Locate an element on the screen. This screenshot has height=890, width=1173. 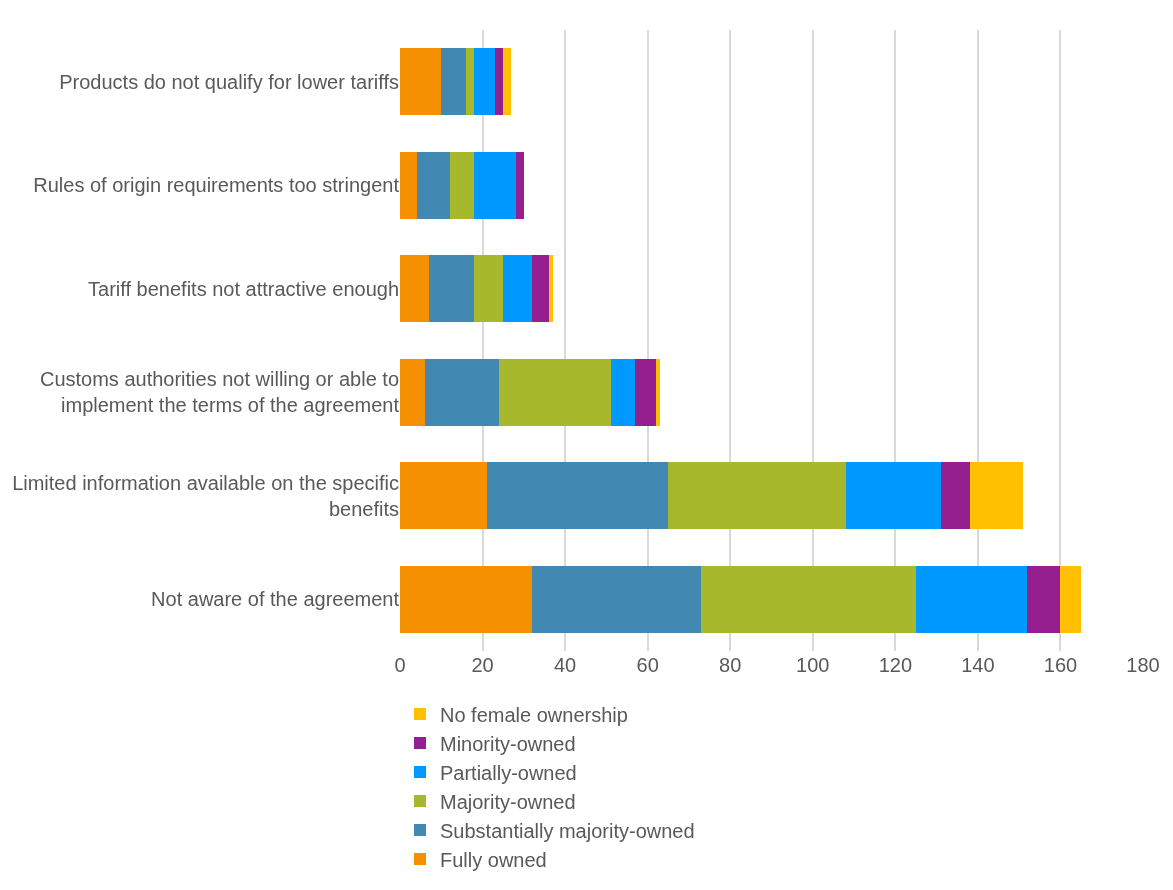
legend-label: Partially-owned is located at coordinates (508, 772).